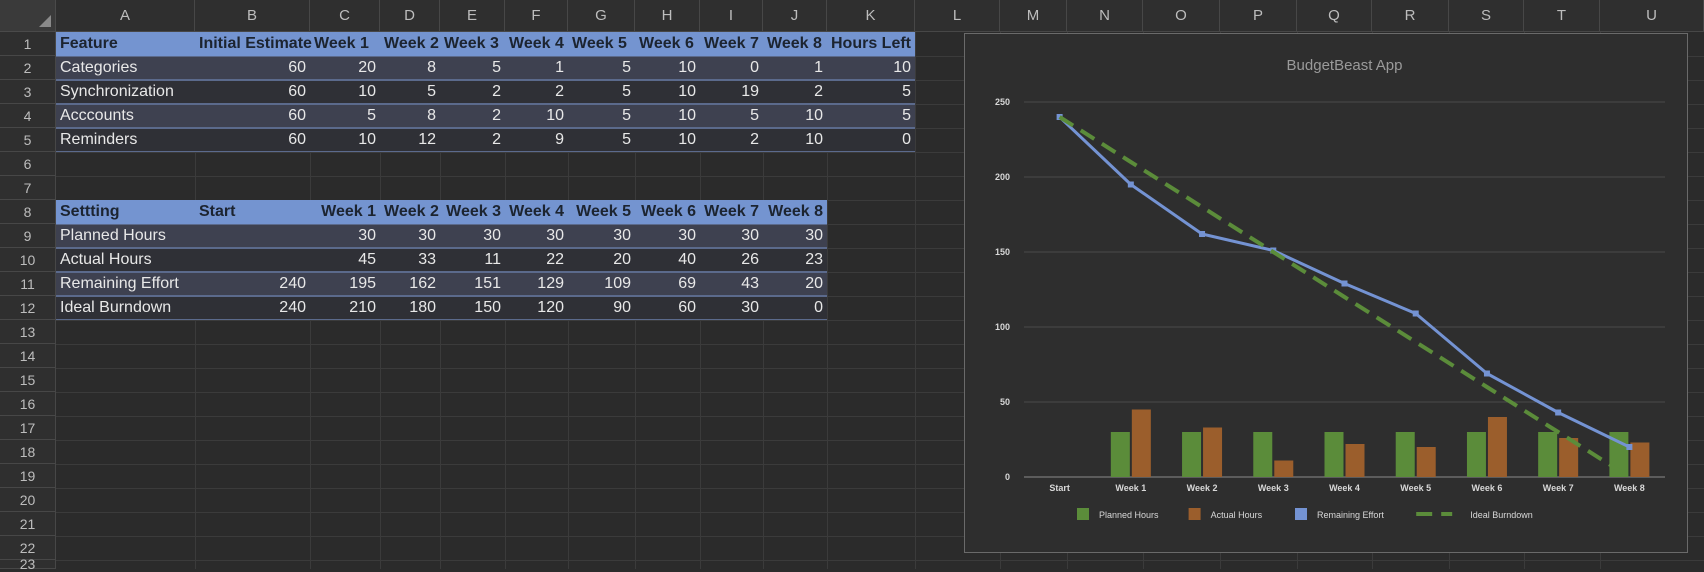  I want to click on table2-cell: 43, so click(750, 283).